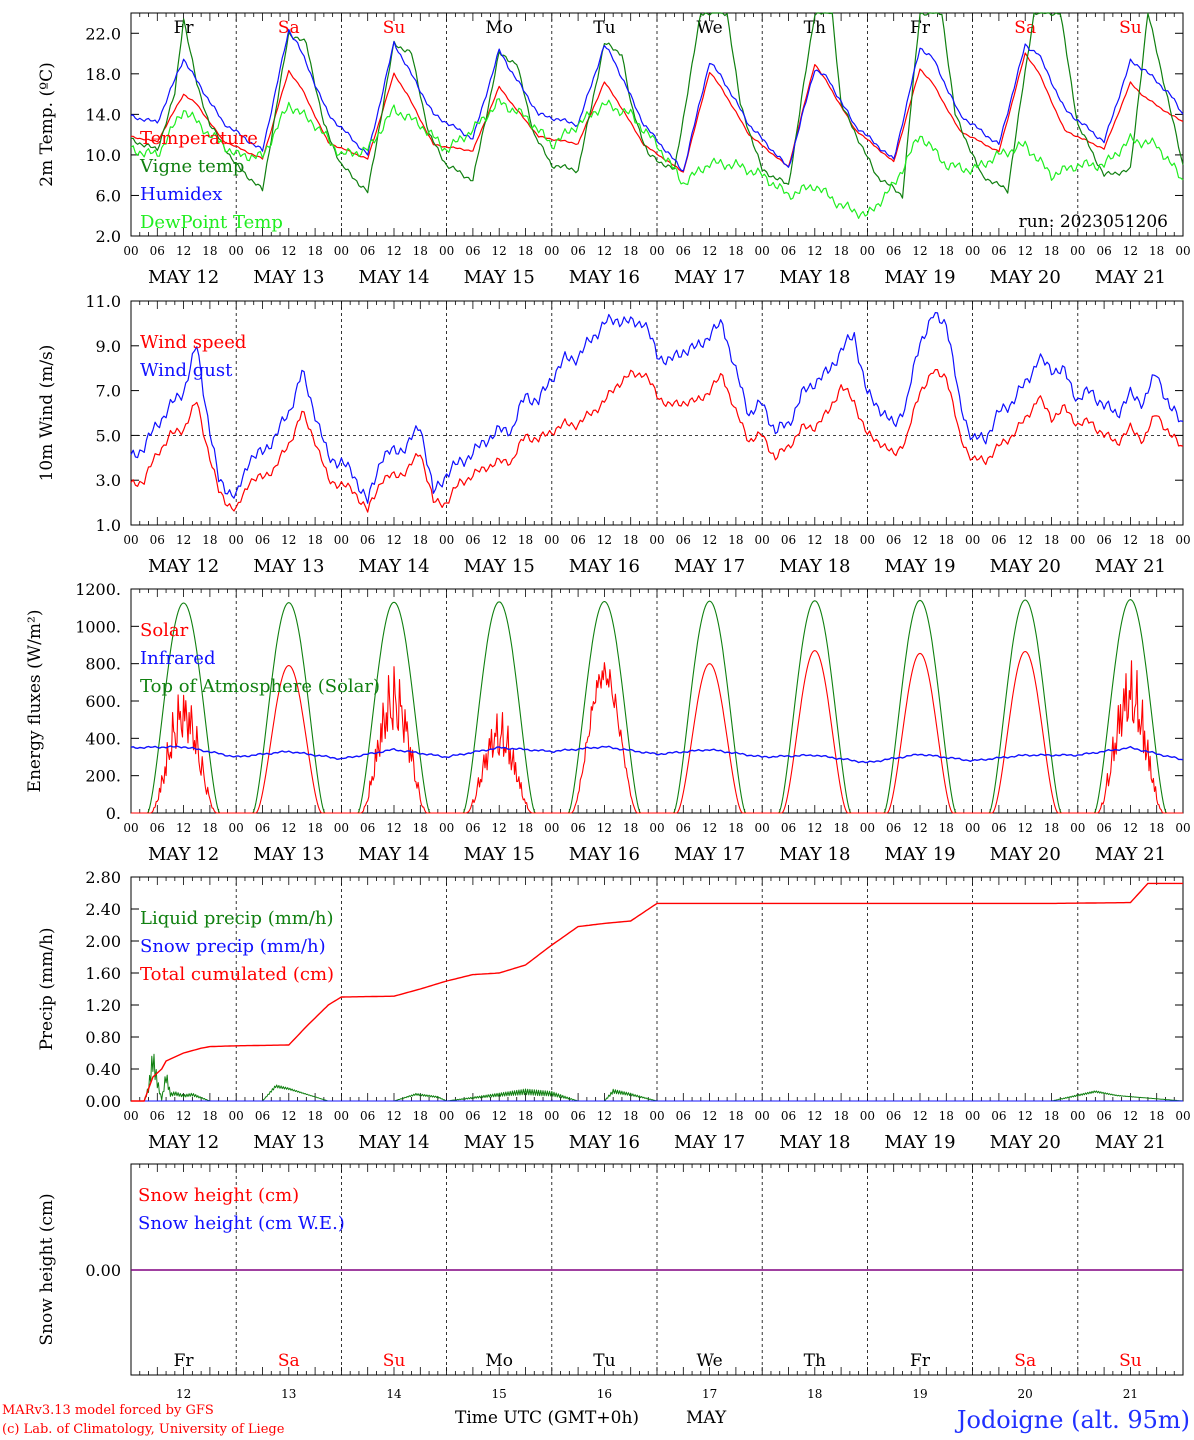 This screenshot has width=1194, height=1440. What do you see at coordinates (108, 525) in the screenshot?
I see `y-tick-label: 1.0` at bounding box center [108, 525].